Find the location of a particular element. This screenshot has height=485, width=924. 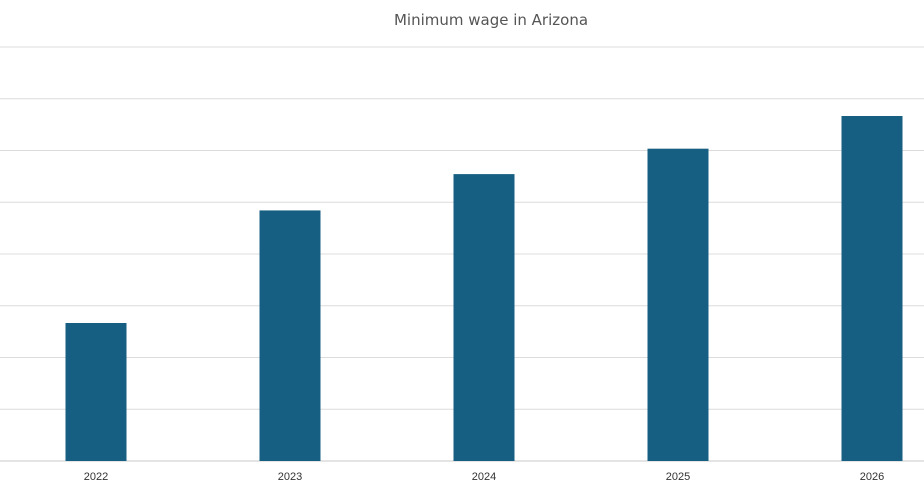

bar-2024 is located at coordinates (484, 317).